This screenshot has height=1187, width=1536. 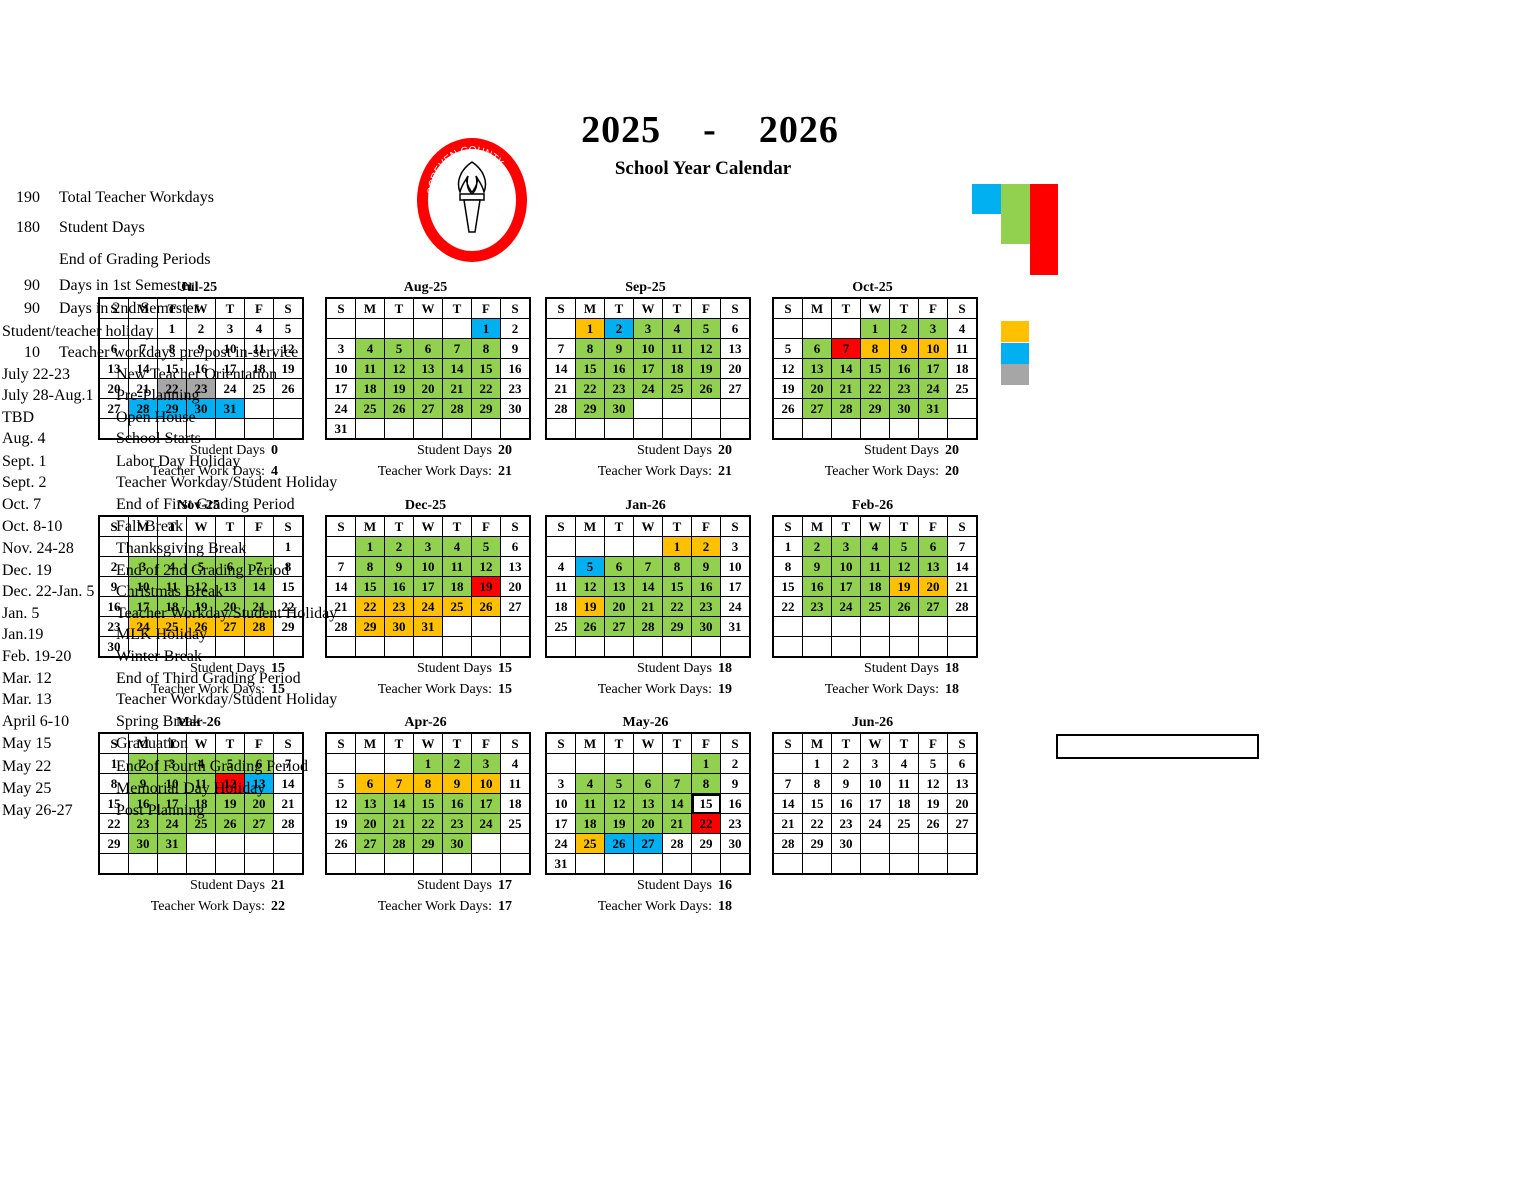 I want to click on weekday-header: M, so click(x=817, y=526).